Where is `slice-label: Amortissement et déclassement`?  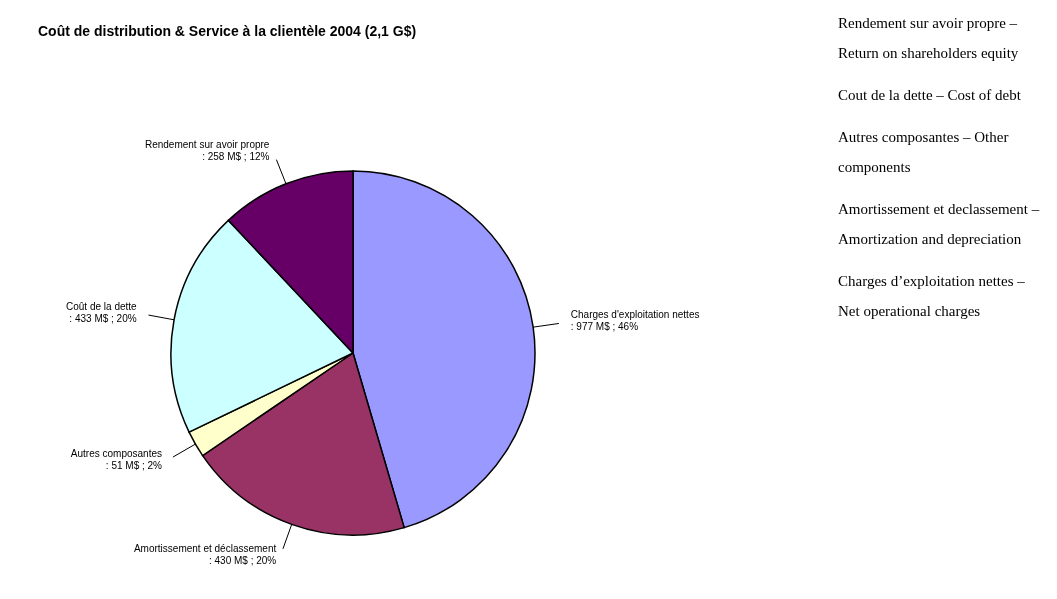
slice-label: Amortissement et déclassement is located at coordinates (205, 549).